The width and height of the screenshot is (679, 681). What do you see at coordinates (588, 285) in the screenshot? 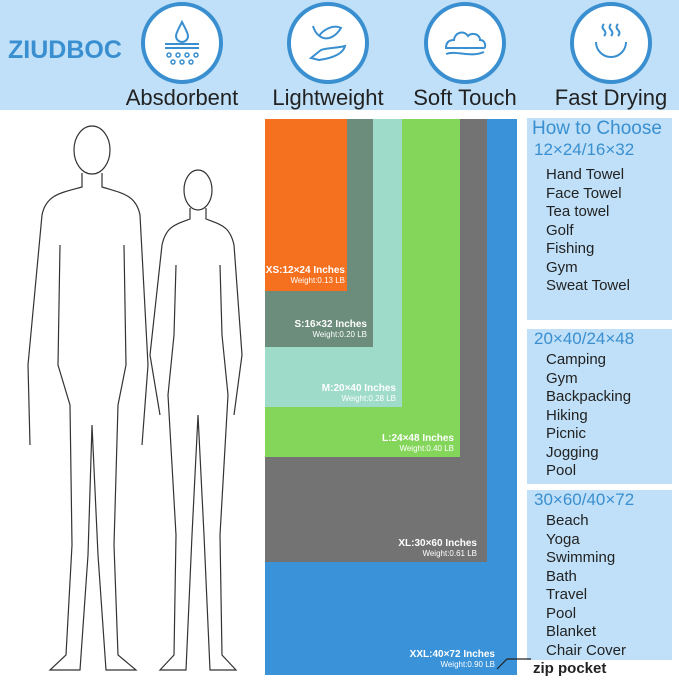
I see `list-item: Sweat Towel` at bounding box center [588, 285].